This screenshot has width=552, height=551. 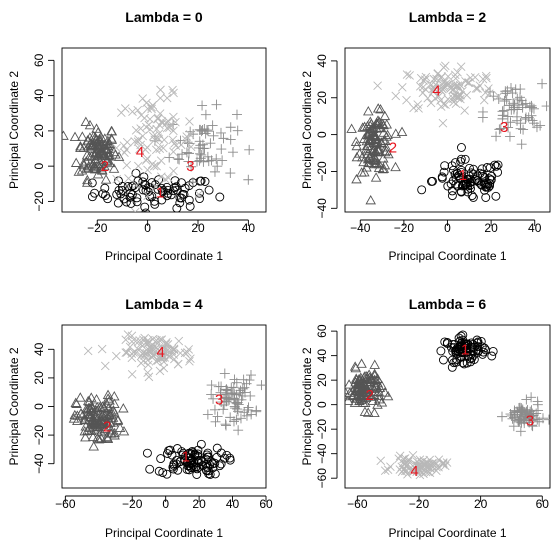 I want to click on y-tick-label: 20, so click(x=39, y=378).